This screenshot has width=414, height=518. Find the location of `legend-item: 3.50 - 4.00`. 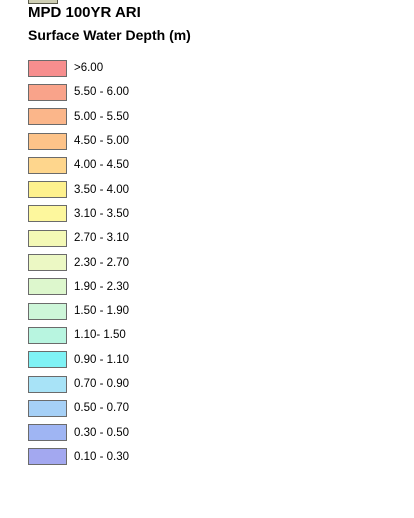

legend-item: 3.50 - 4.00 is located at coordinates (78, 189).